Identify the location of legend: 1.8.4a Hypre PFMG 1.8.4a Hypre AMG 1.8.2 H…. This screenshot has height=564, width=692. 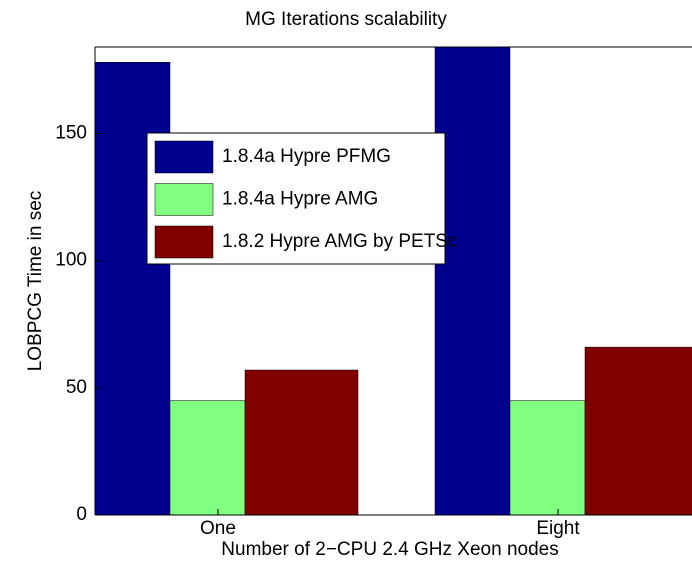
(301, 198).